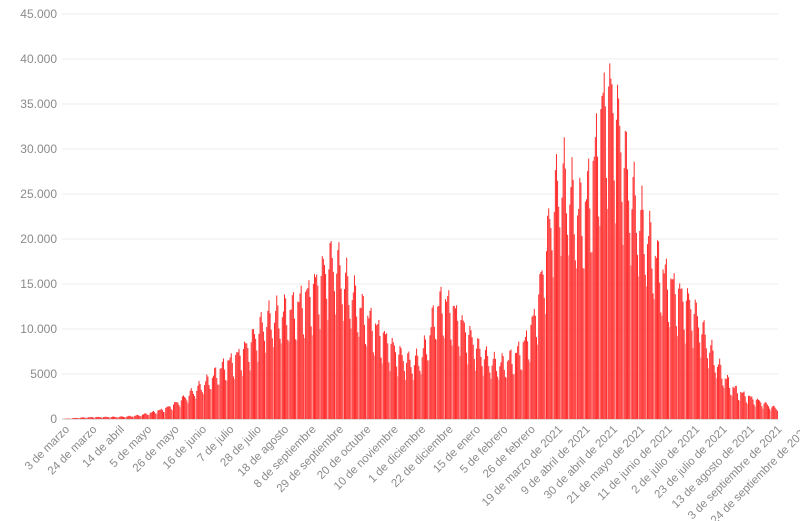 The height and width of the screenshot is (521, 800). I want to click on y-tick-label: 20.000, so click(38, 239).